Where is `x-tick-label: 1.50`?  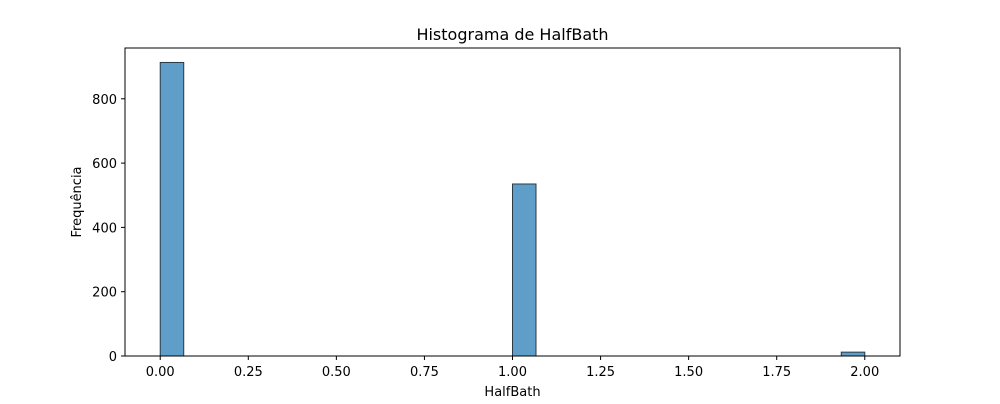
x-tick-label: 1.50 is located at coordinates (688, 372).